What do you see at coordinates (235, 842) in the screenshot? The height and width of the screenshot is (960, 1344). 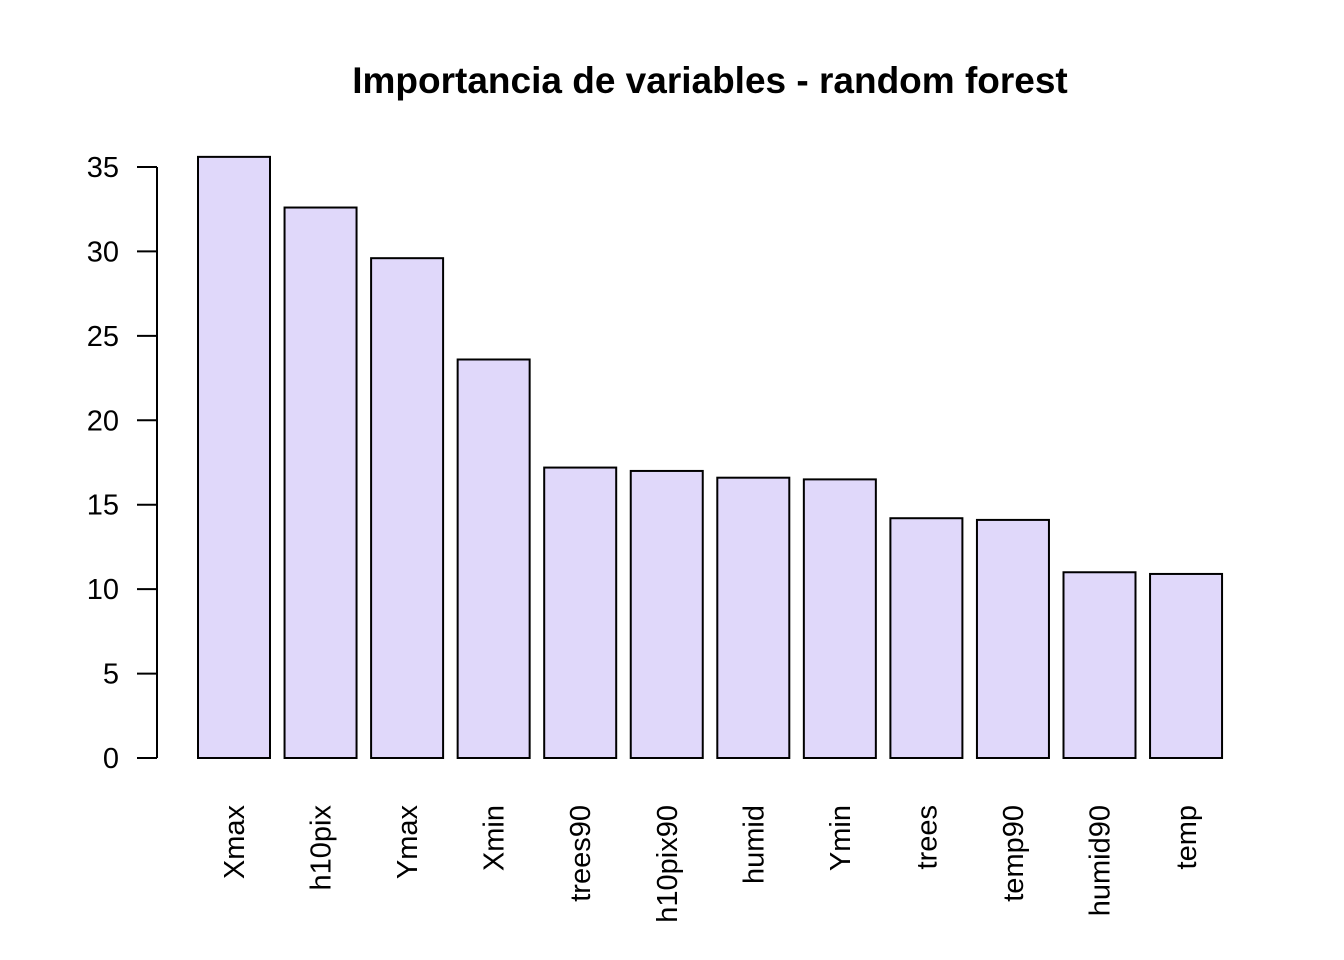 I see `x-category-label: Xmax` at bounding box center [235, 842].